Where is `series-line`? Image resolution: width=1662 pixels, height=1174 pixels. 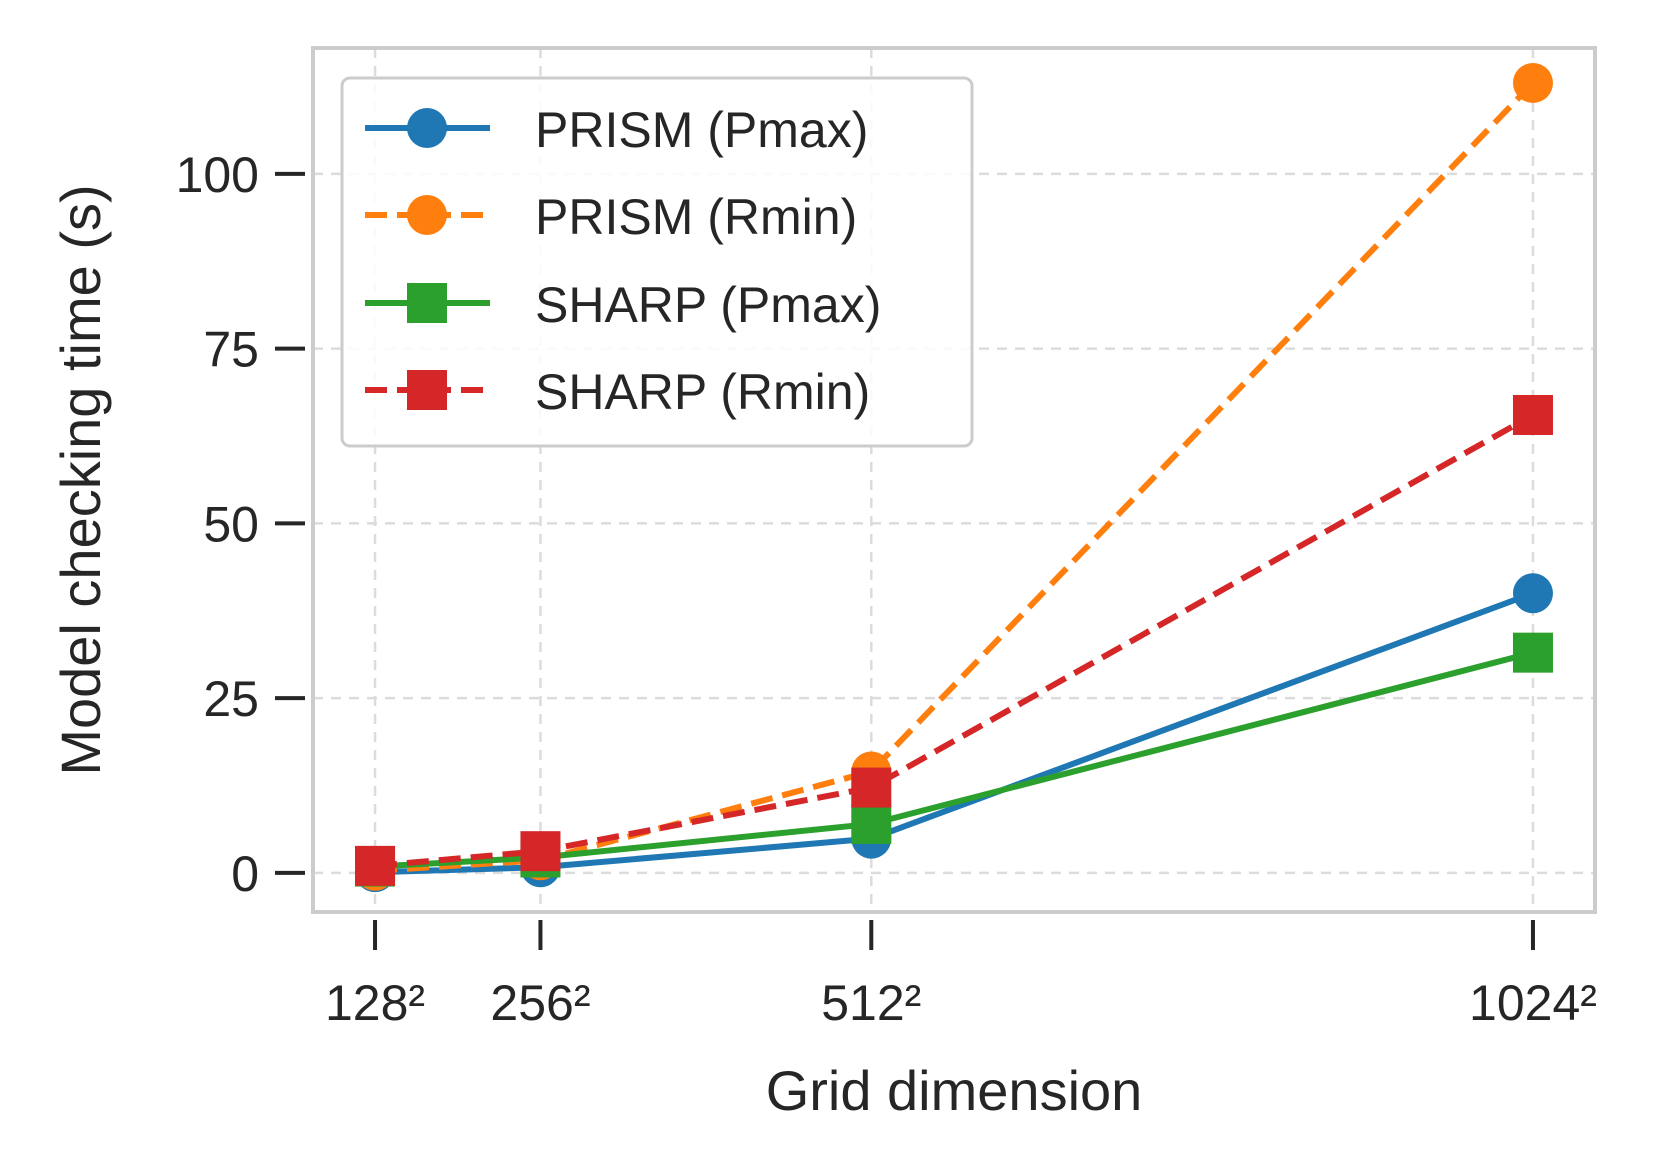
series-line is located at coordinates (954, 759).